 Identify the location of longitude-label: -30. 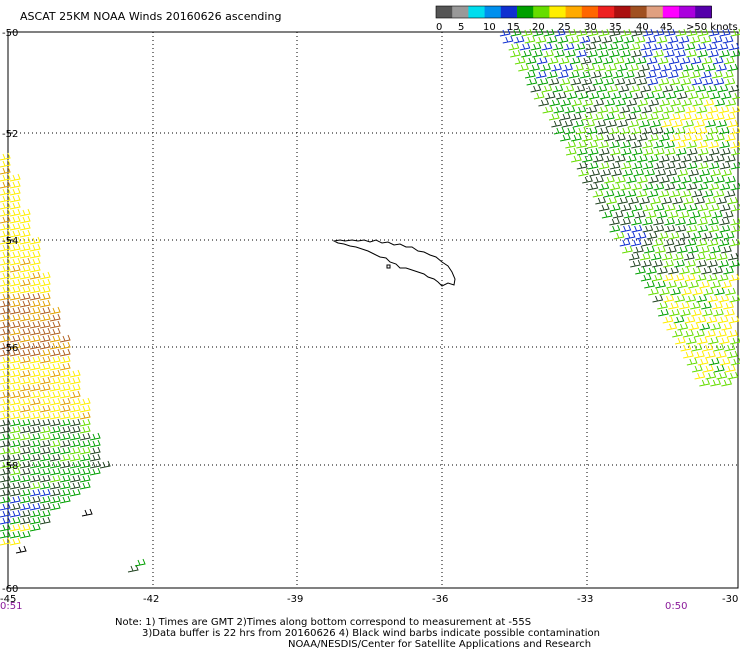
(730, 599).